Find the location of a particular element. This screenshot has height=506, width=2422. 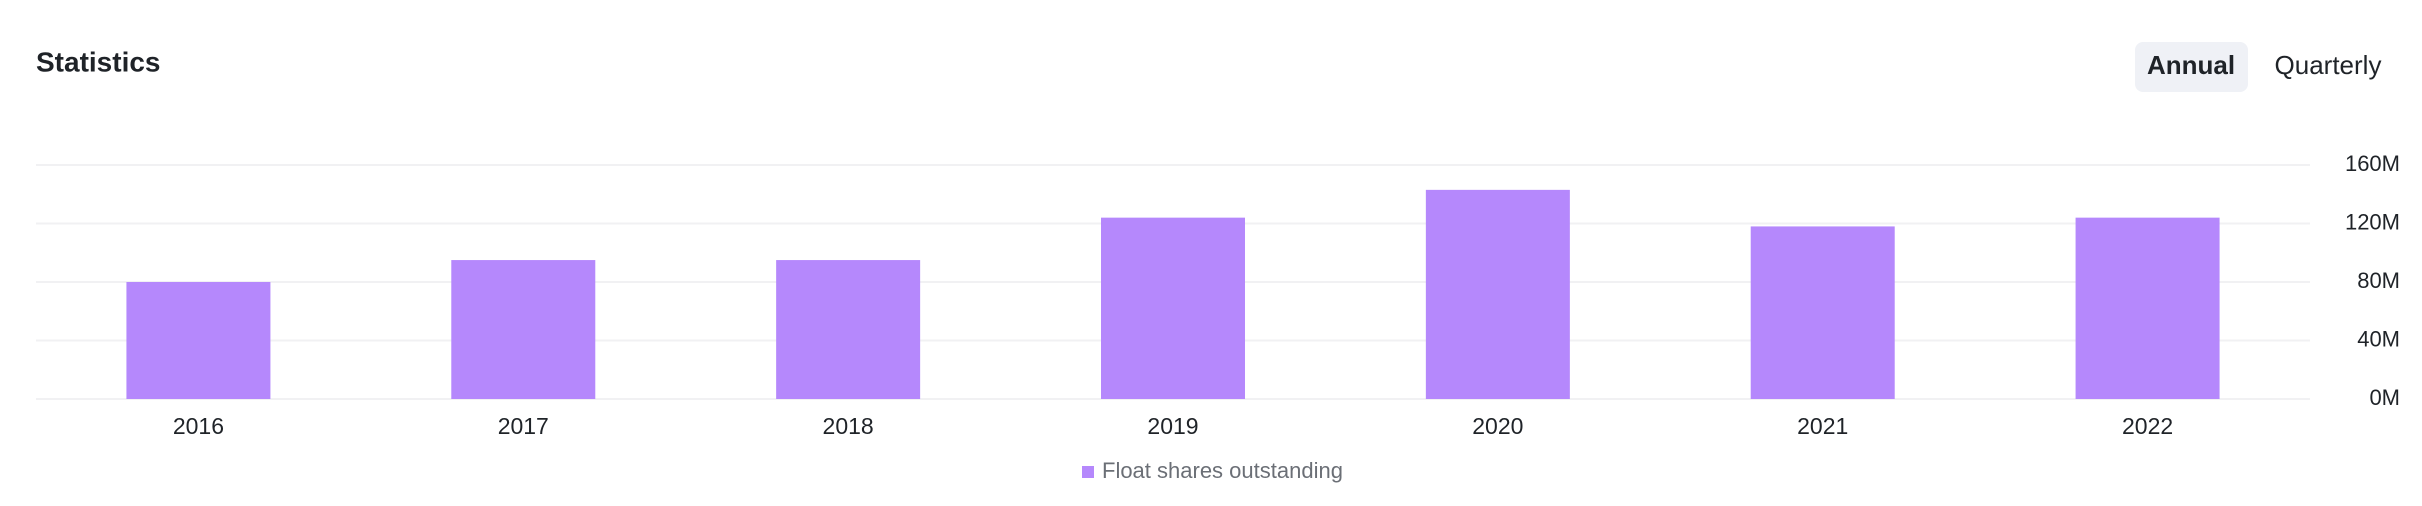

x-tick-label: 2017 is located at coordinates (523, 426).